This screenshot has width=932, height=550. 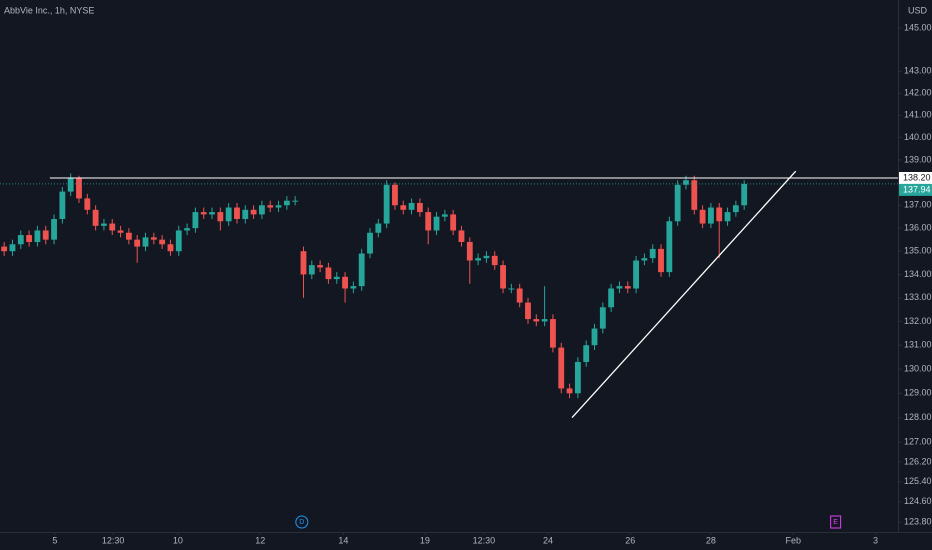 What do you see at coordinates (875, 540) in the screenshot?
I see `x-tick-label: 3` at bounding box center [875, 540].